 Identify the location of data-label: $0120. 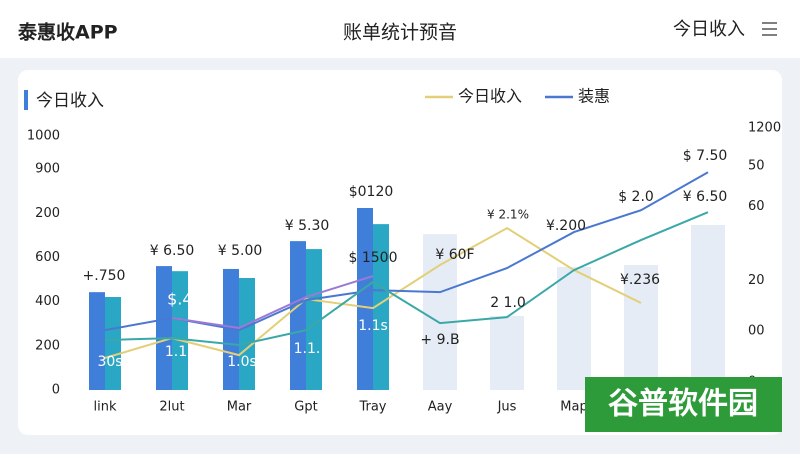
(371, 192).